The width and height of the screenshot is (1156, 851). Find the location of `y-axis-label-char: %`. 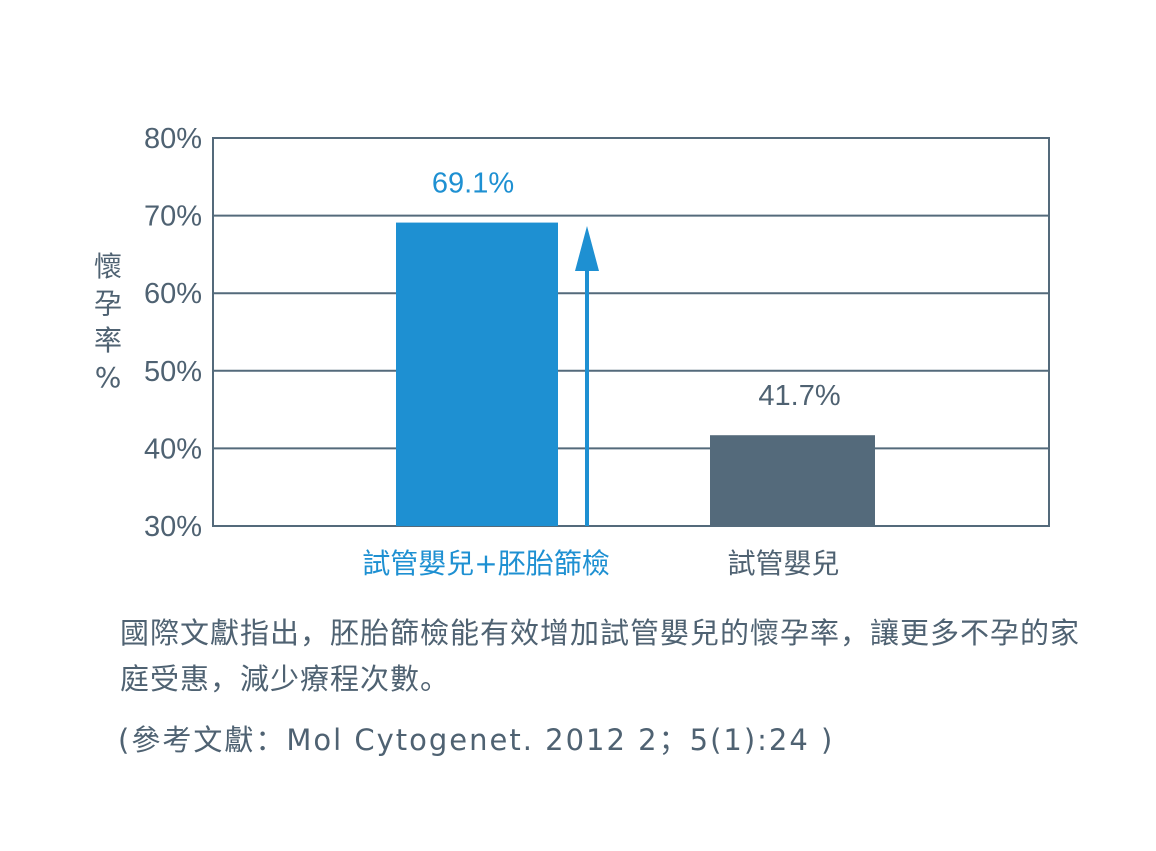

y-axis-label-char: % is located at coordinates (108, 377).